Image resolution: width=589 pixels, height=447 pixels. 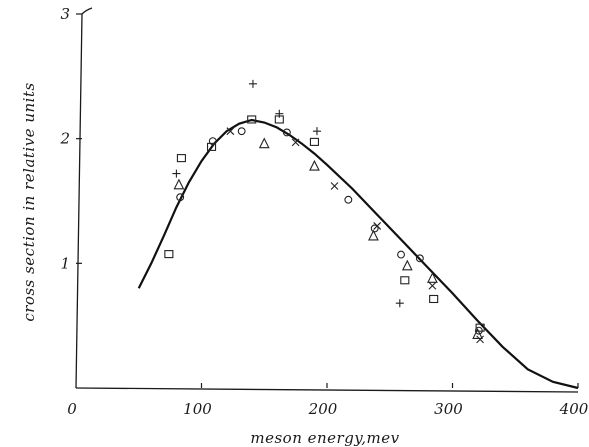 What do you see at coordinates (197, 409) in the screenshot?
I see `x-tick-label-100: 100` at bounding box center [197, 409].